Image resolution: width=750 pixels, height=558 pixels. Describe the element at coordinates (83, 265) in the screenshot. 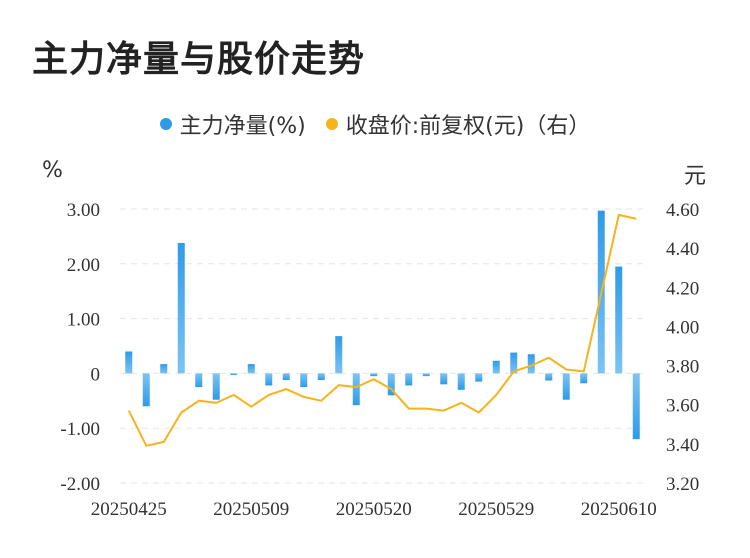

I see `y-left-tick-label: 2.00` at that location.